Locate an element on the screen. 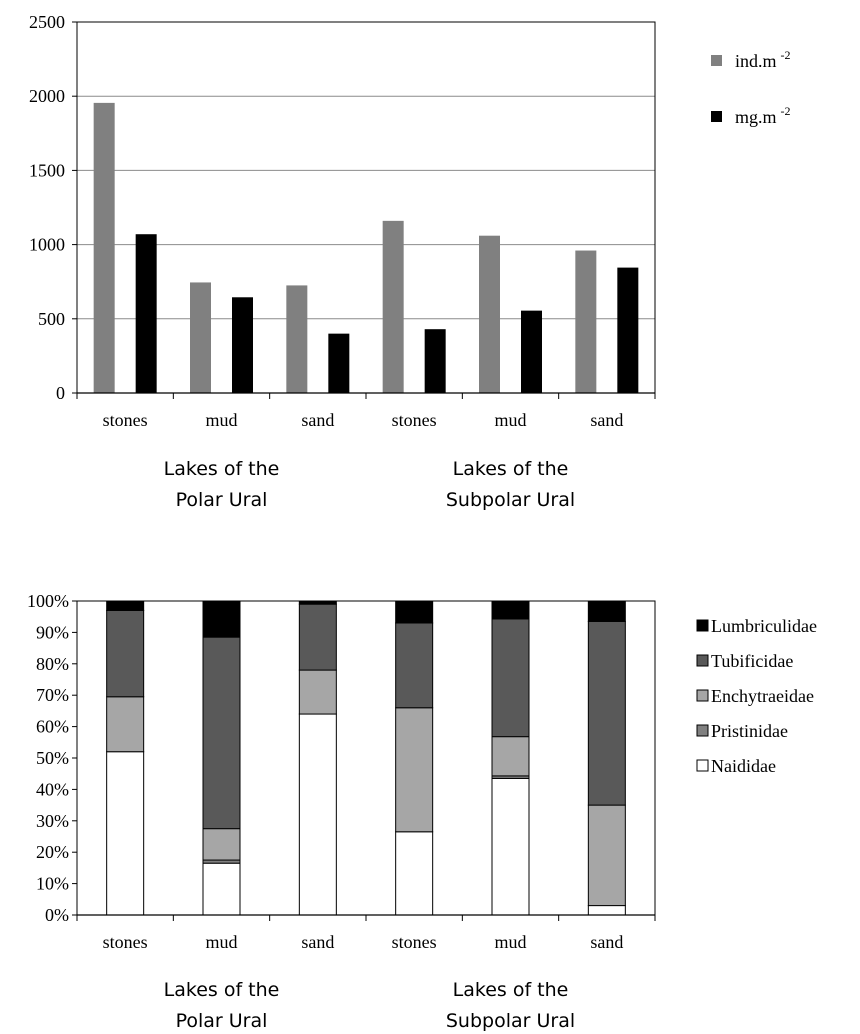  legend-label: Pristinidae is located at coordinates (749, 731).